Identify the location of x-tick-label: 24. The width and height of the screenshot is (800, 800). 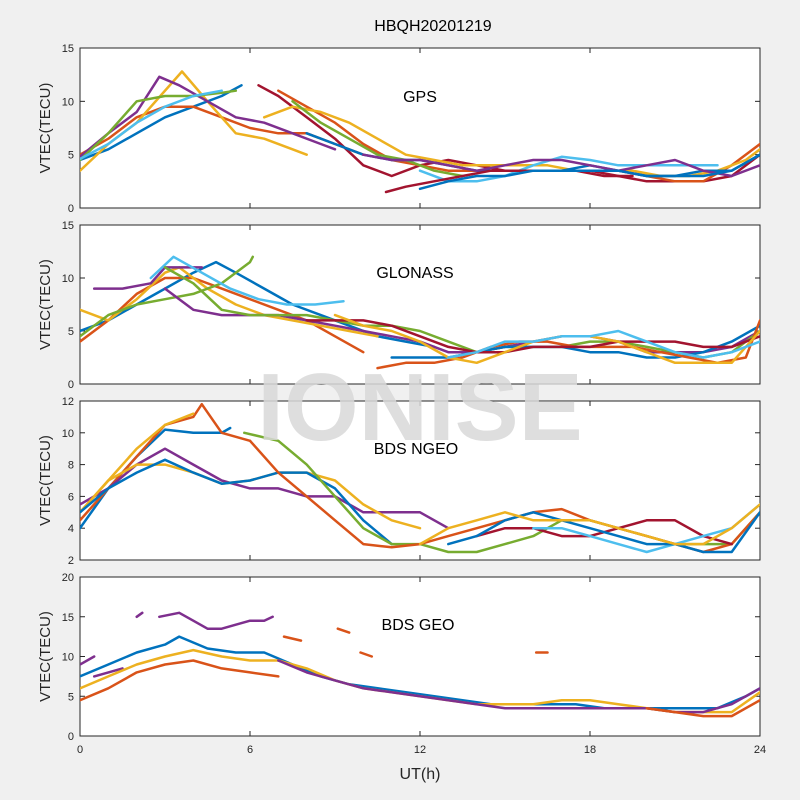
(760, 750).